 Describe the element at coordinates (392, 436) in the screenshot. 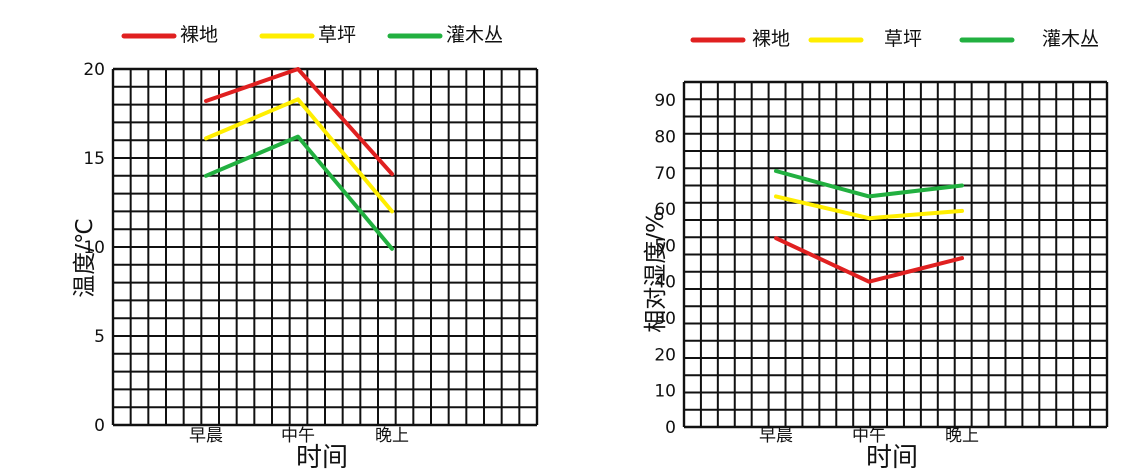

I see `temperature-x-tick-label: 晚上` at that location.